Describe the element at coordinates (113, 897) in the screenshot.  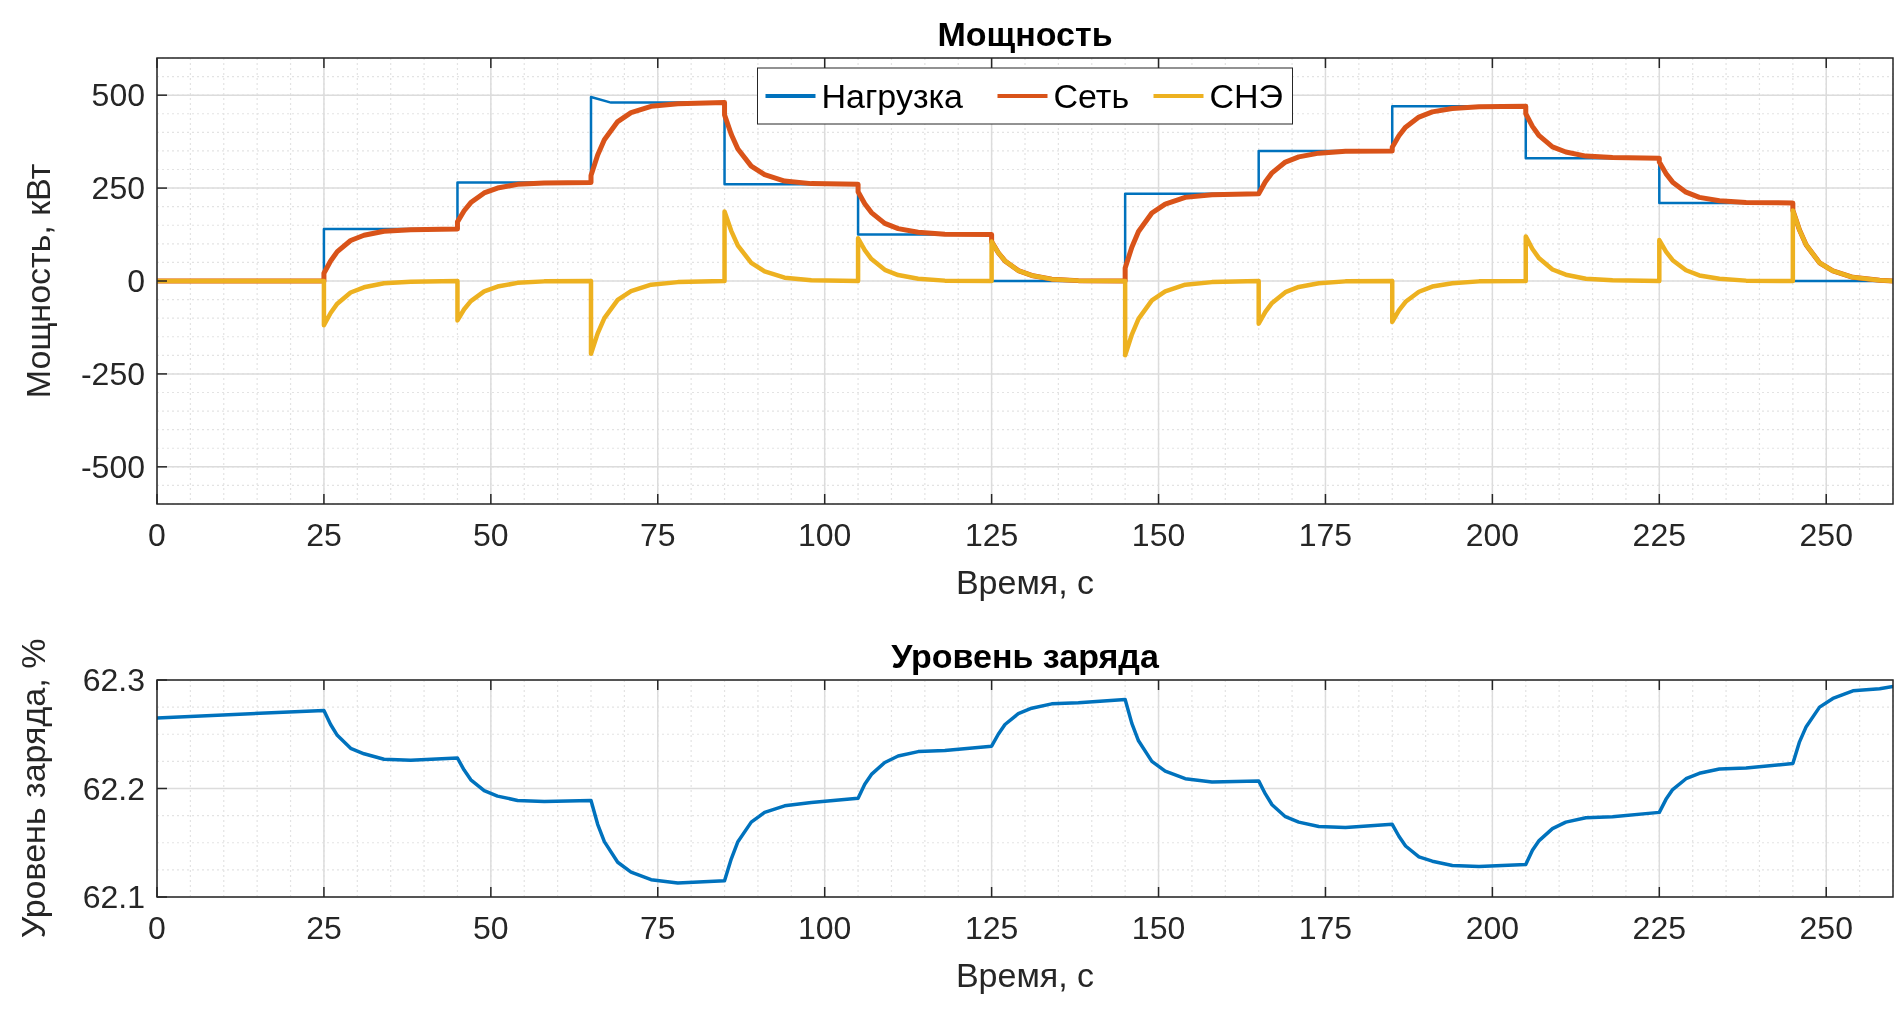
I see `y-tick-label: 62.1` at that location.